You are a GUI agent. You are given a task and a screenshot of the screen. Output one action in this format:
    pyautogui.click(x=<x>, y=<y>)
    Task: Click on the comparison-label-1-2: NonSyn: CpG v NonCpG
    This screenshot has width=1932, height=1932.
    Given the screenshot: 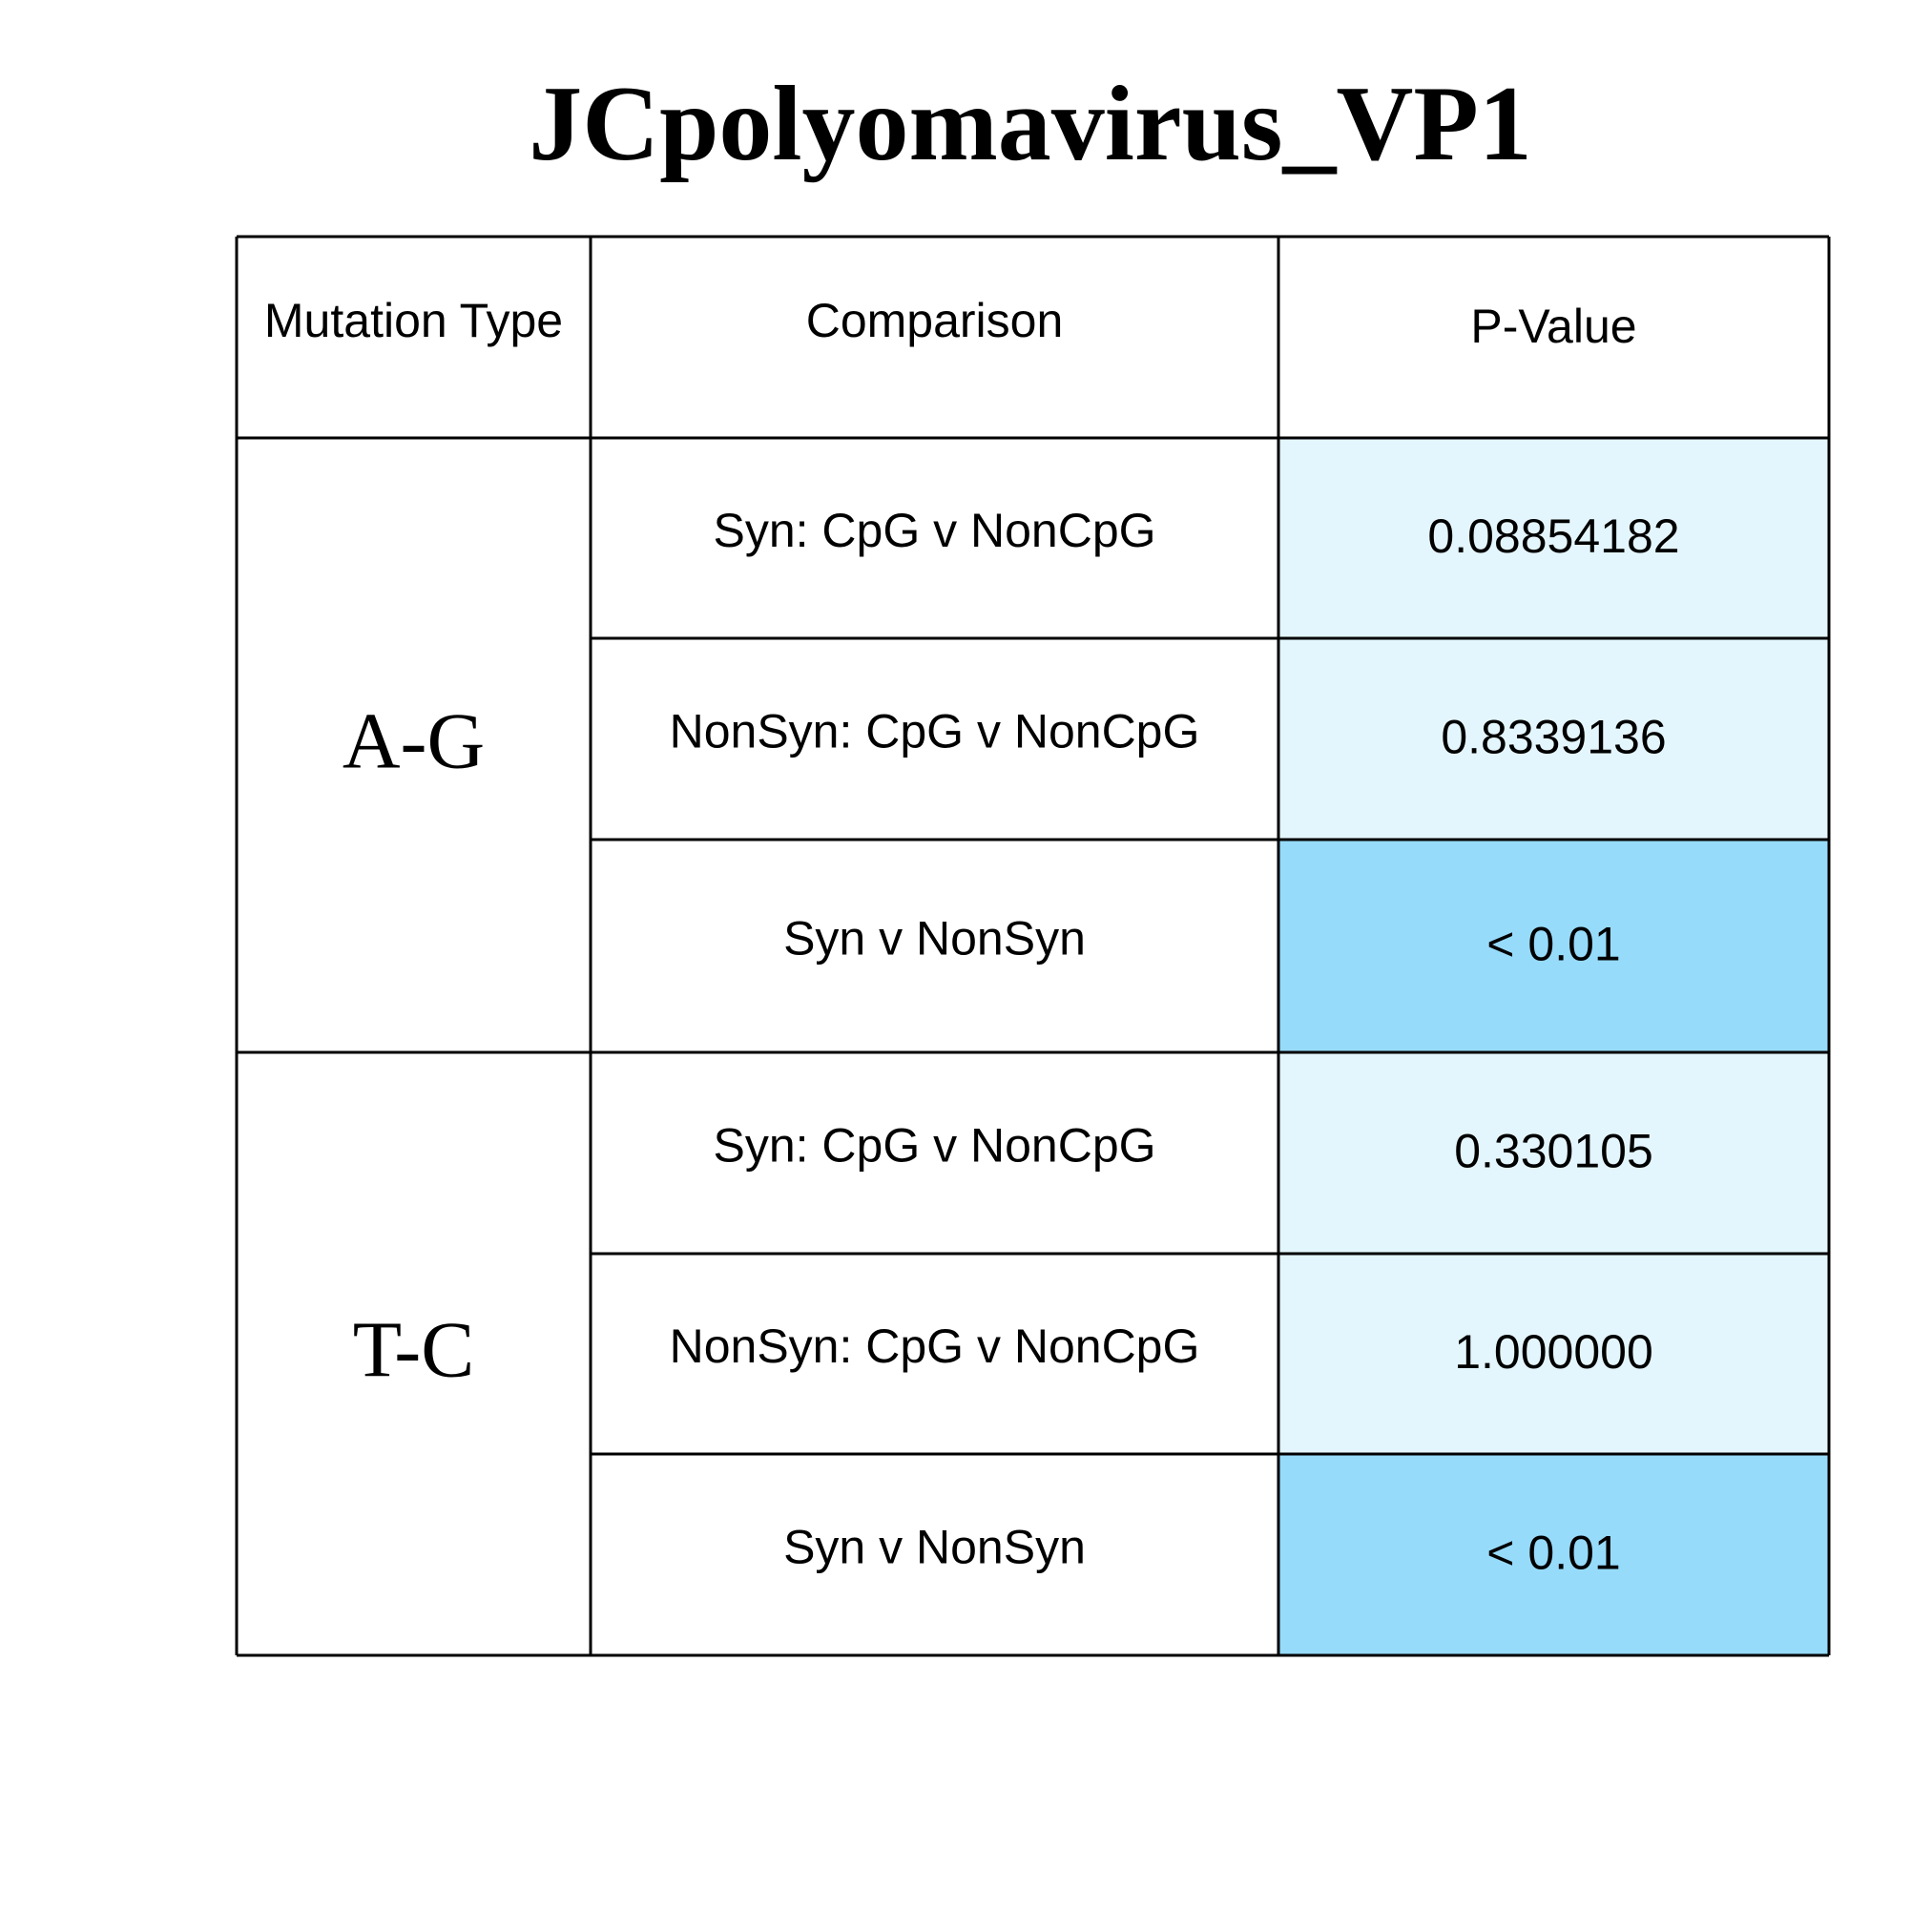 What is the action you would take?
    pyautogui.click(x=935, y=731)
    